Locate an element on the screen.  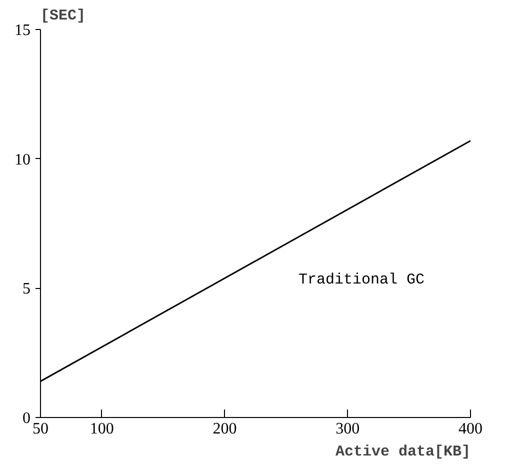
x-tick-label: 200 is located at coordinates (224, 429).